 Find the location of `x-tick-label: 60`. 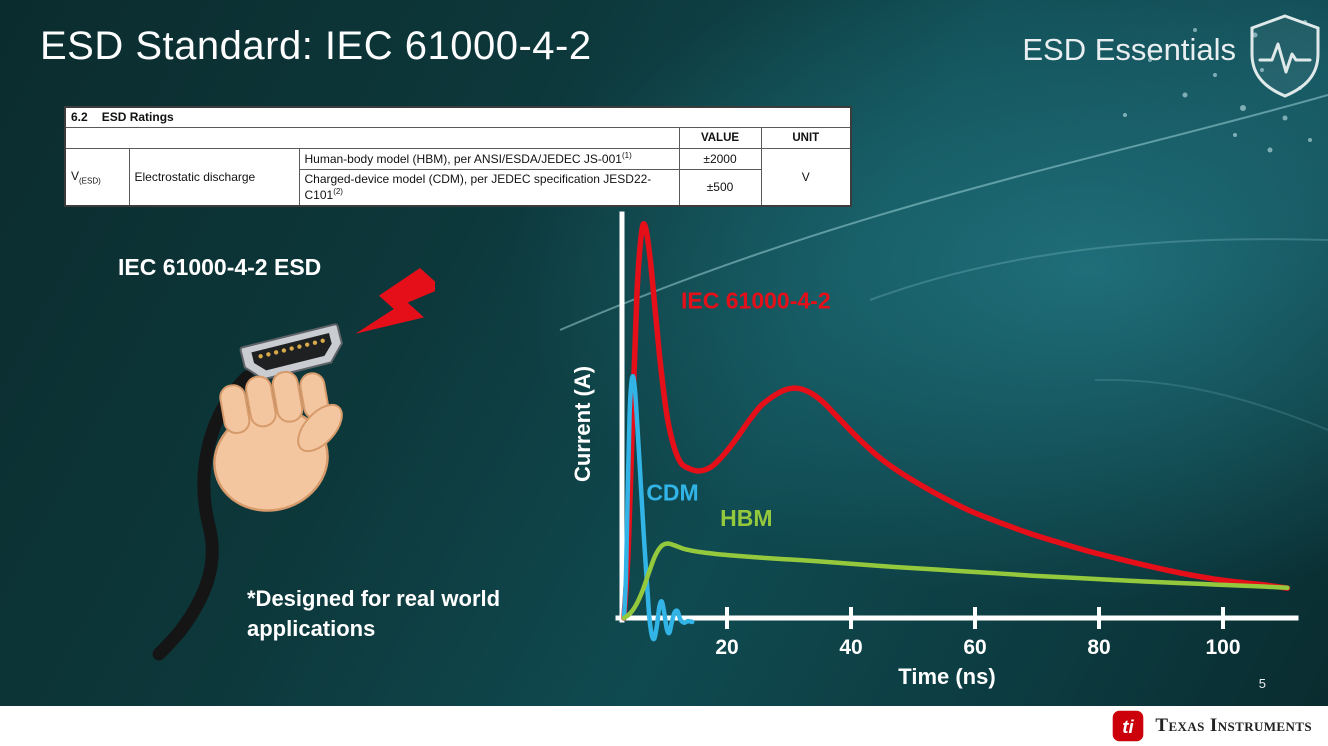

x-tick-label: 60 is located at coordinates (974, 647).